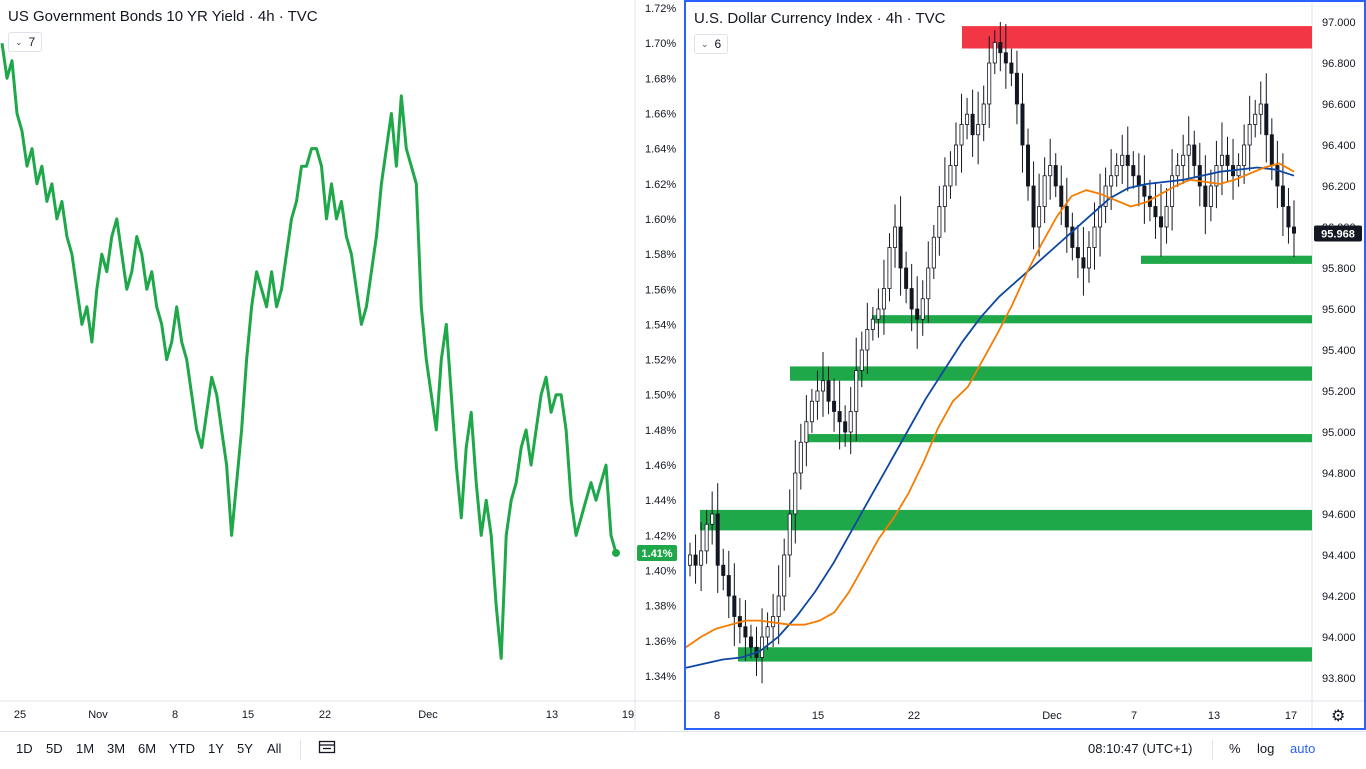  What do you see at coordinates (1339, 679) in the screenshot?
I see `y-tick-label: 93.800` at bounding box center [1339, 679].